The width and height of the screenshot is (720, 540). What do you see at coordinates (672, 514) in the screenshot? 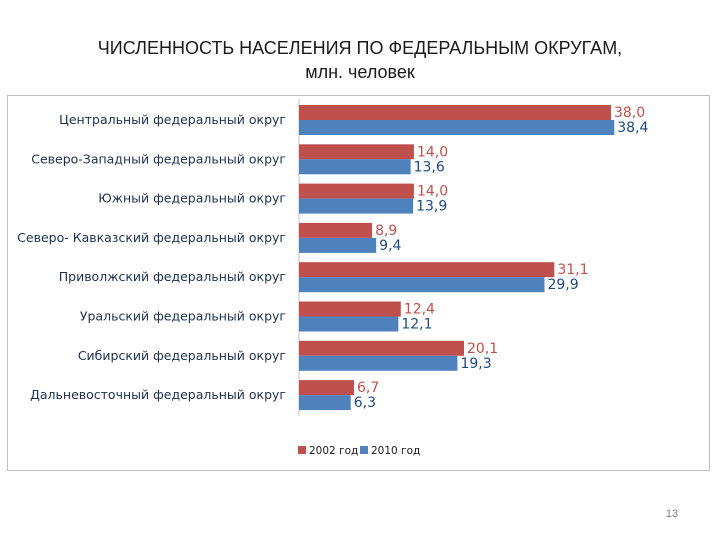
I see `page-number: 13` at bounding box center [672, 514].